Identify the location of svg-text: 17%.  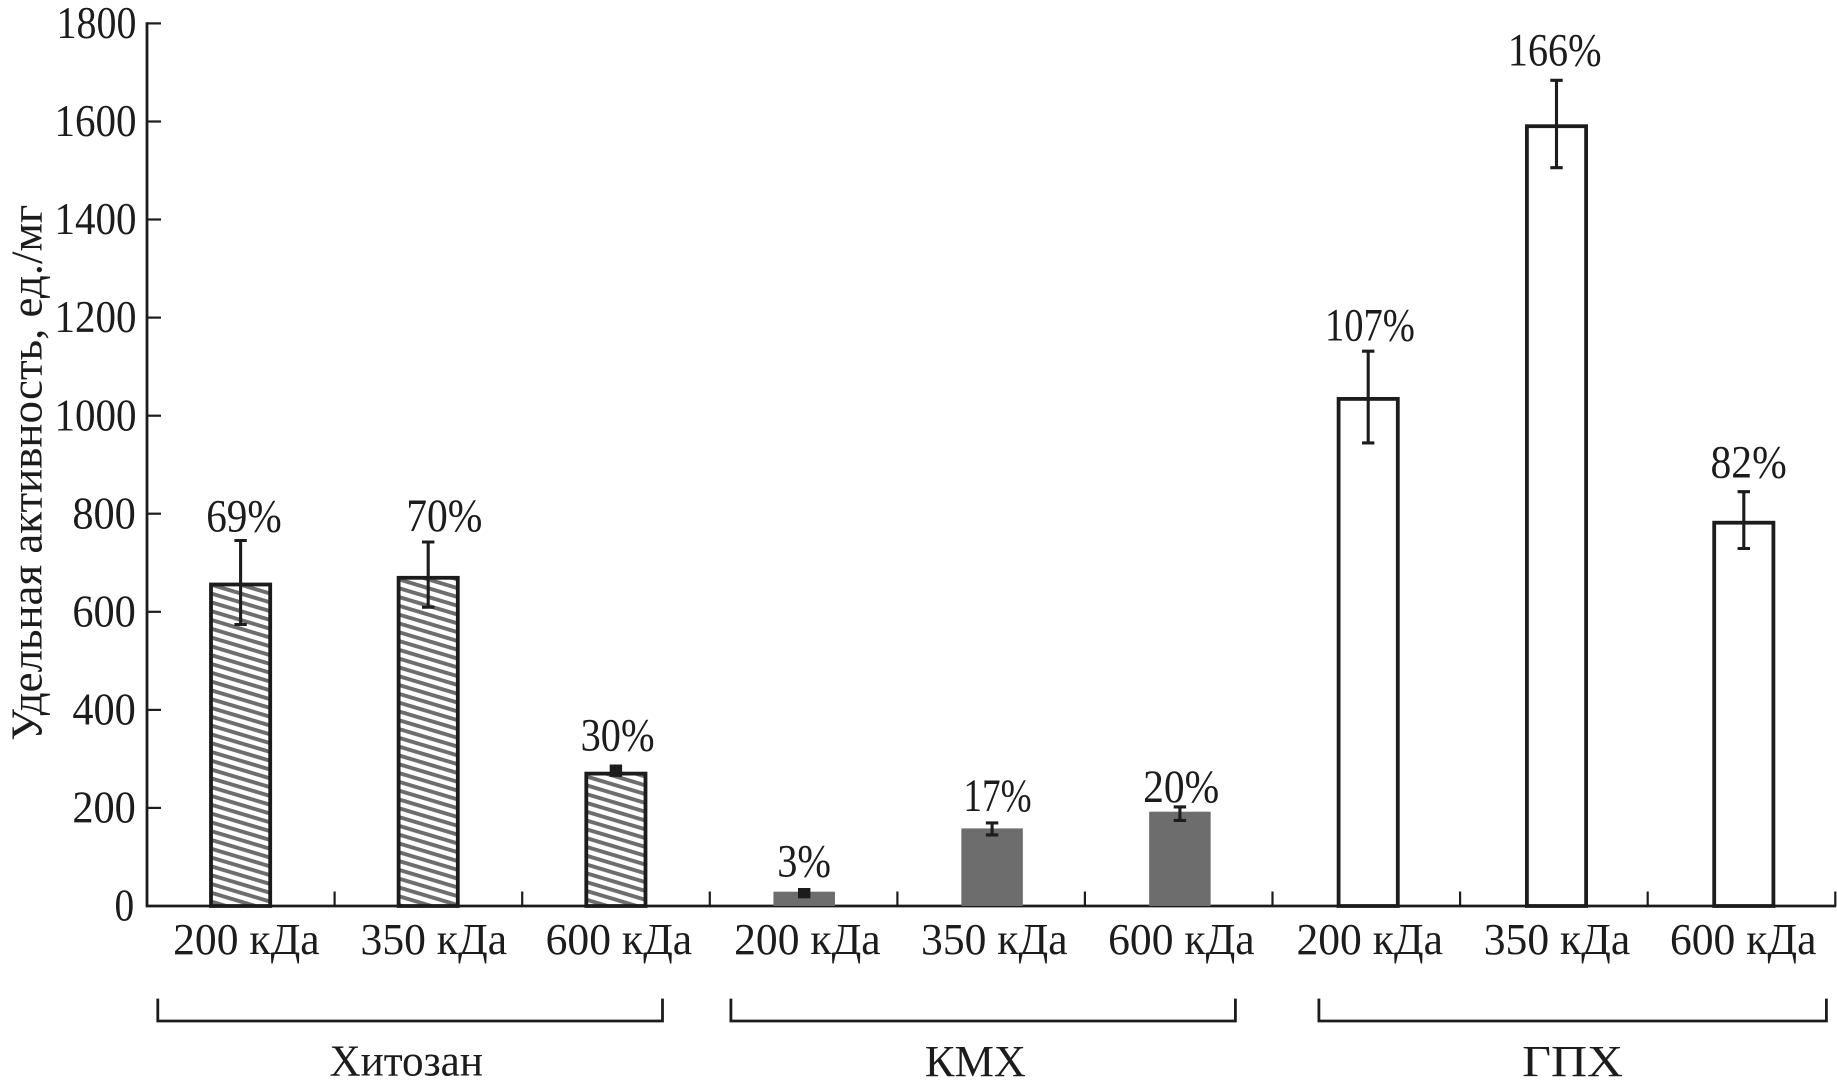
(997, 796).